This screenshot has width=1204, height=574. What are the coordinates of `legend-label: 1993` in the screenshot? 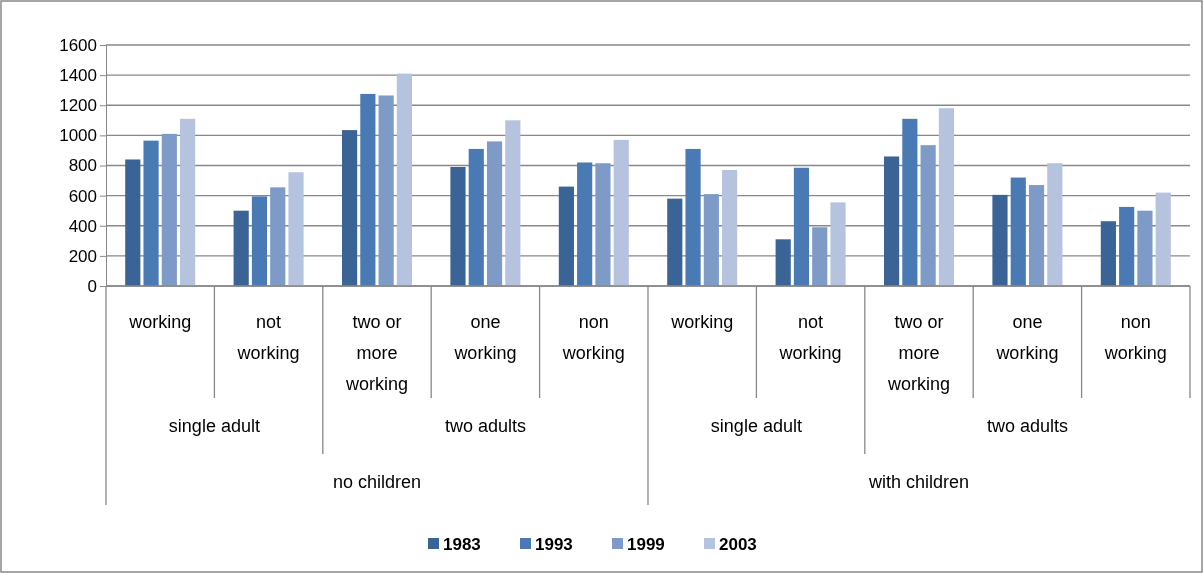 It's located at (554, 544).